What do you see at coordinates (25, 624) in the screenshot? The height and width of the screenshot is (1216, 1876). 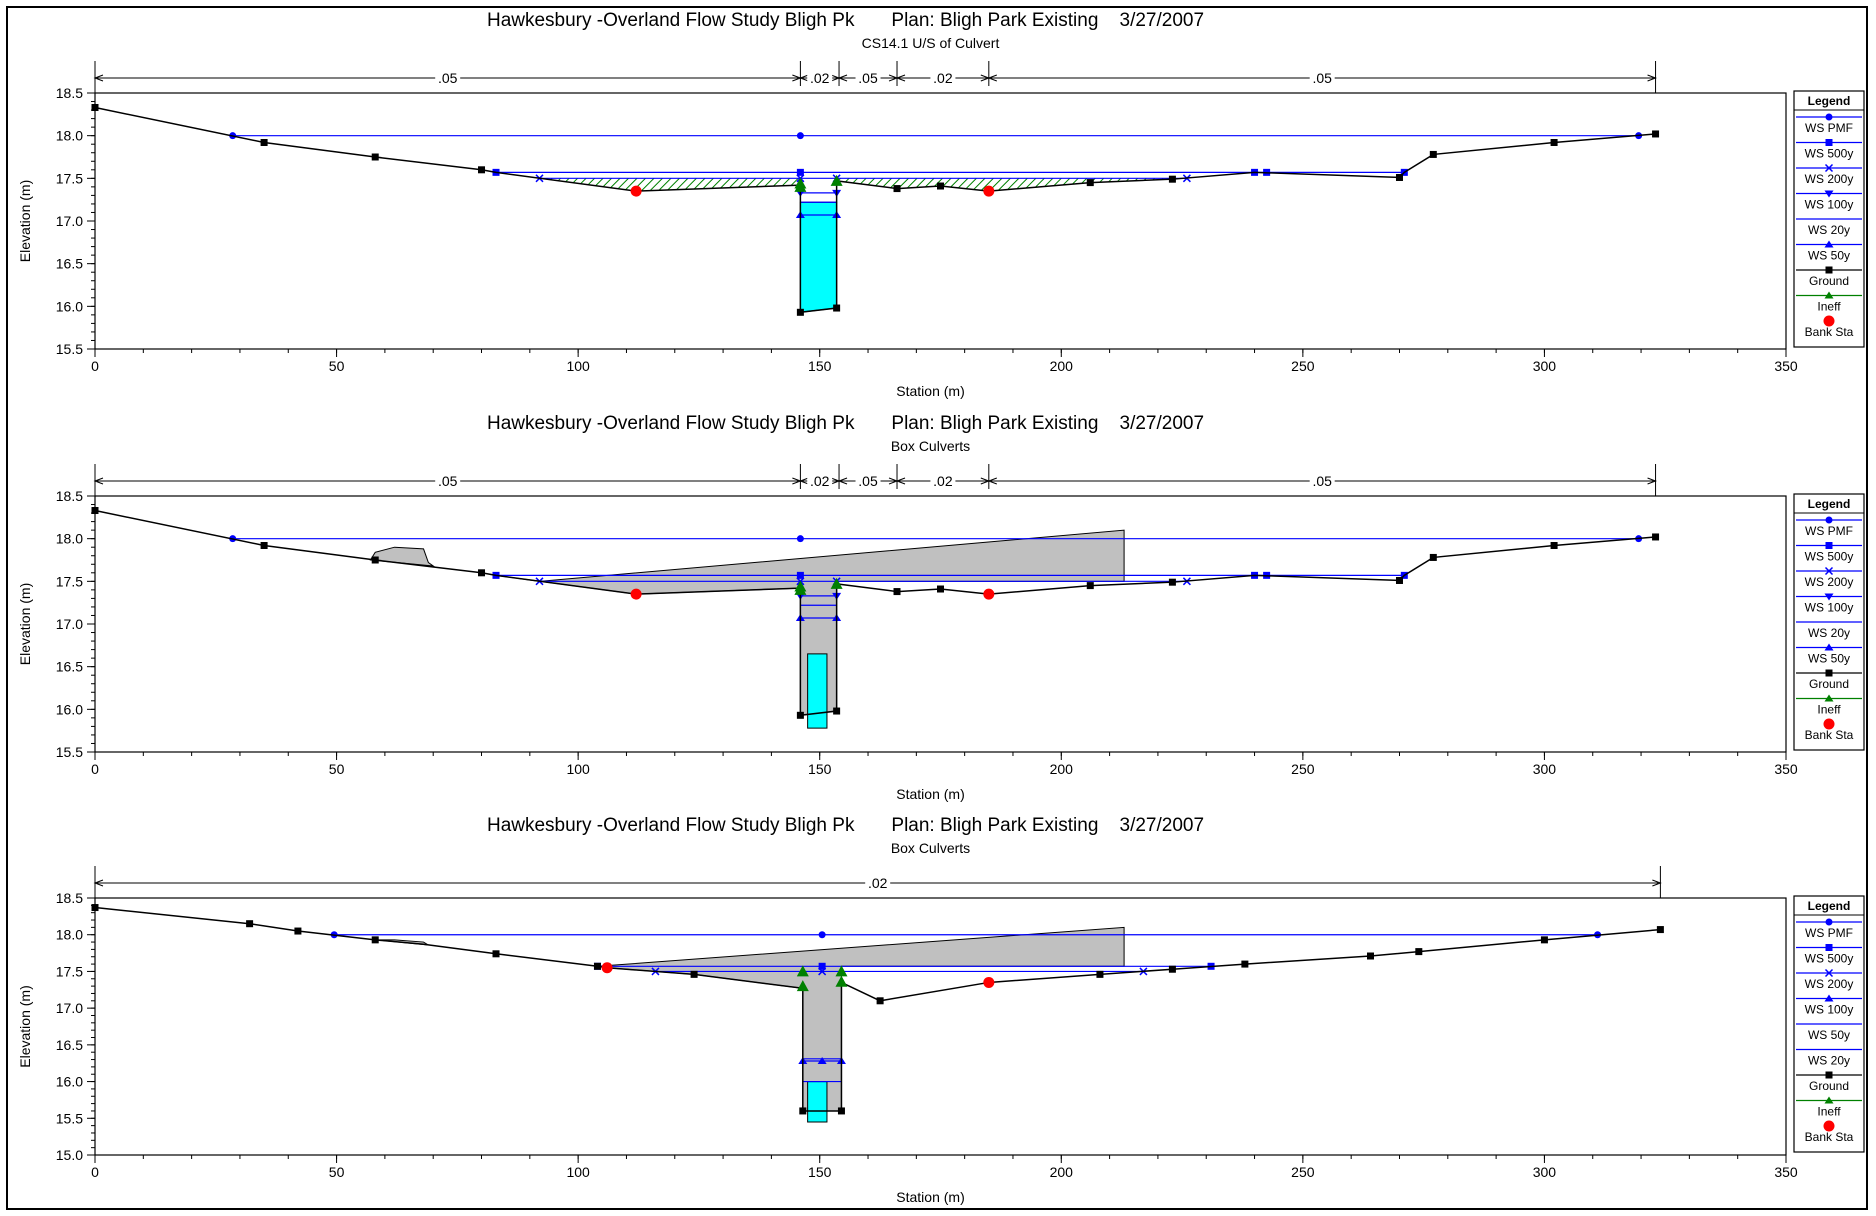 I see `y-axis-label: Elevation (m)` at bounding box center [25, 624].